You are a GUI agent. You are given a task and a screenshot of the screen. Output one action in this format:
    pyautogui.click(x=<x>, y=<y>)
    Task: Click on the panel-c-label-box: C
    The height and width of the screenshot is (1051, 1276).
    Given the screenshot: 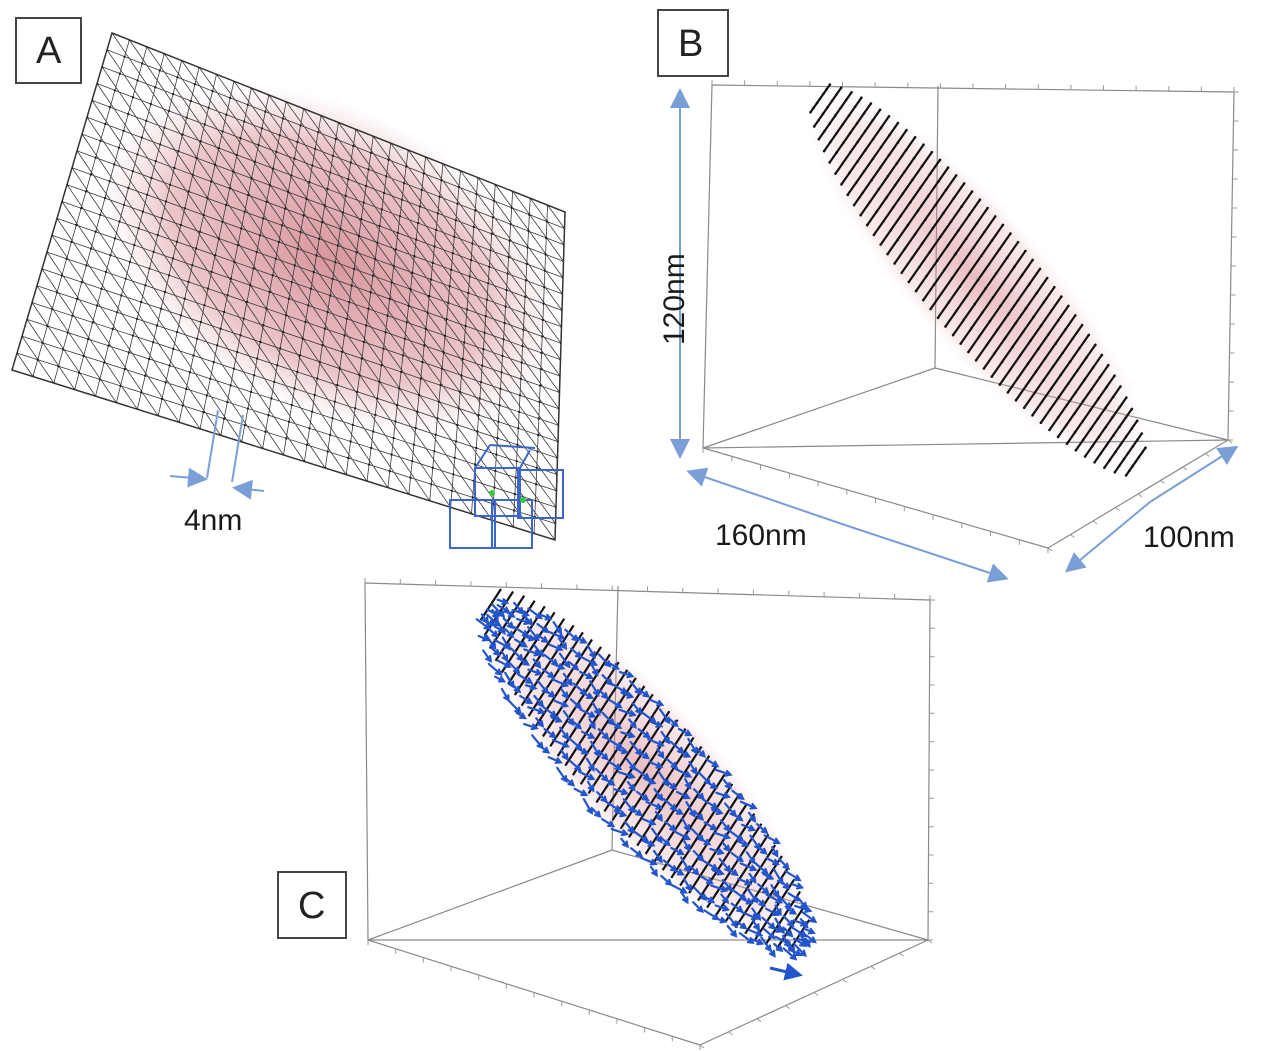 What is the action you would take?
    pyautogui.click(x=312, y=905)
    